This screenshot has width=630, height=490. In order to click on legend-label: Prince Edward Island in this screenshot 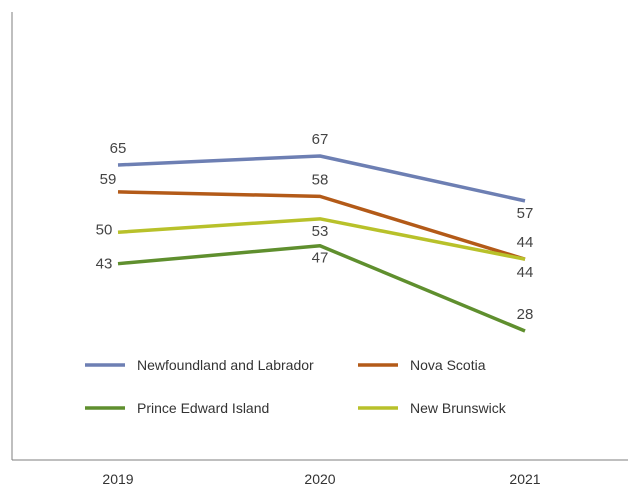, I will do `click(203, 408)`.